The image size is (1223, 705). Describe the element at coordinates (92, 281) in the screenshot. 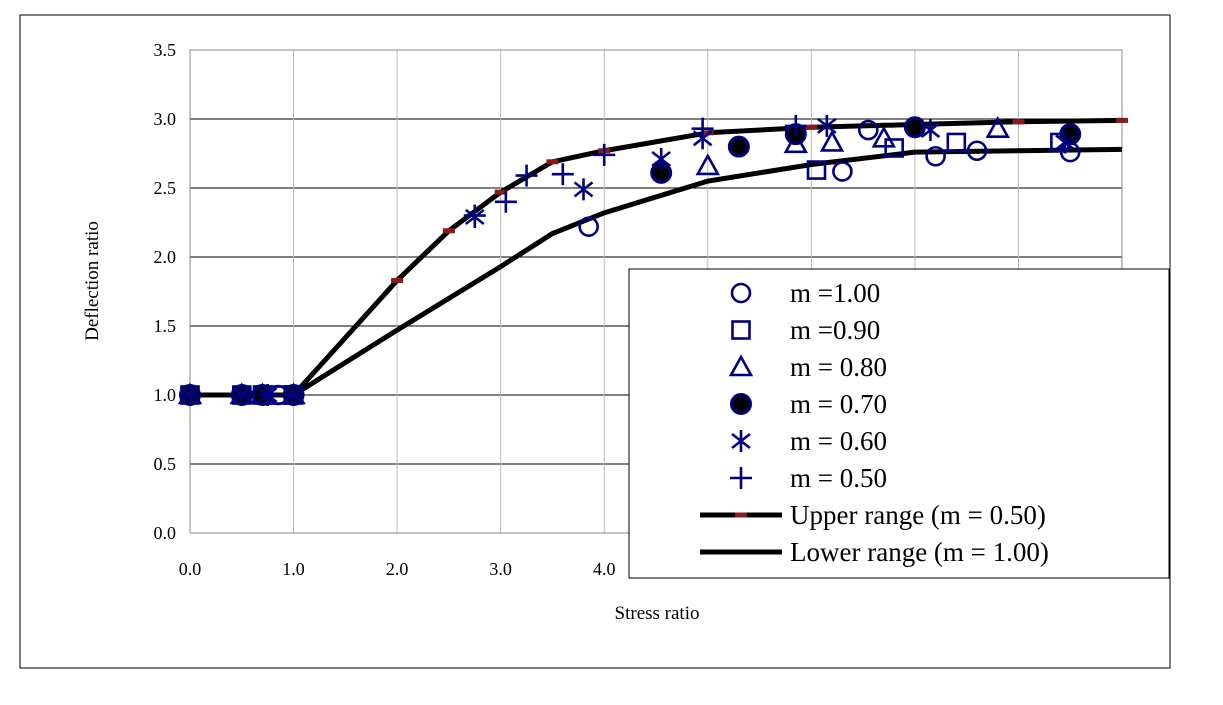

I see `y-axis-title: Deflection ratio` at that location.